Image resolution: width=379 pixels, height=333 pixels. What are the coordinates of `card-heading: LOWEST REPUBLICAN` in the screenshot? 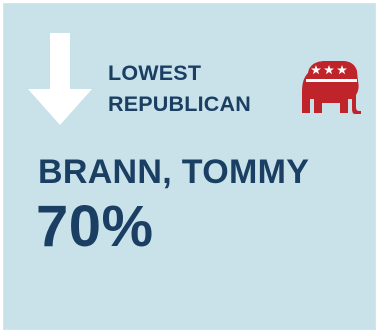 It's located at (179, 89).